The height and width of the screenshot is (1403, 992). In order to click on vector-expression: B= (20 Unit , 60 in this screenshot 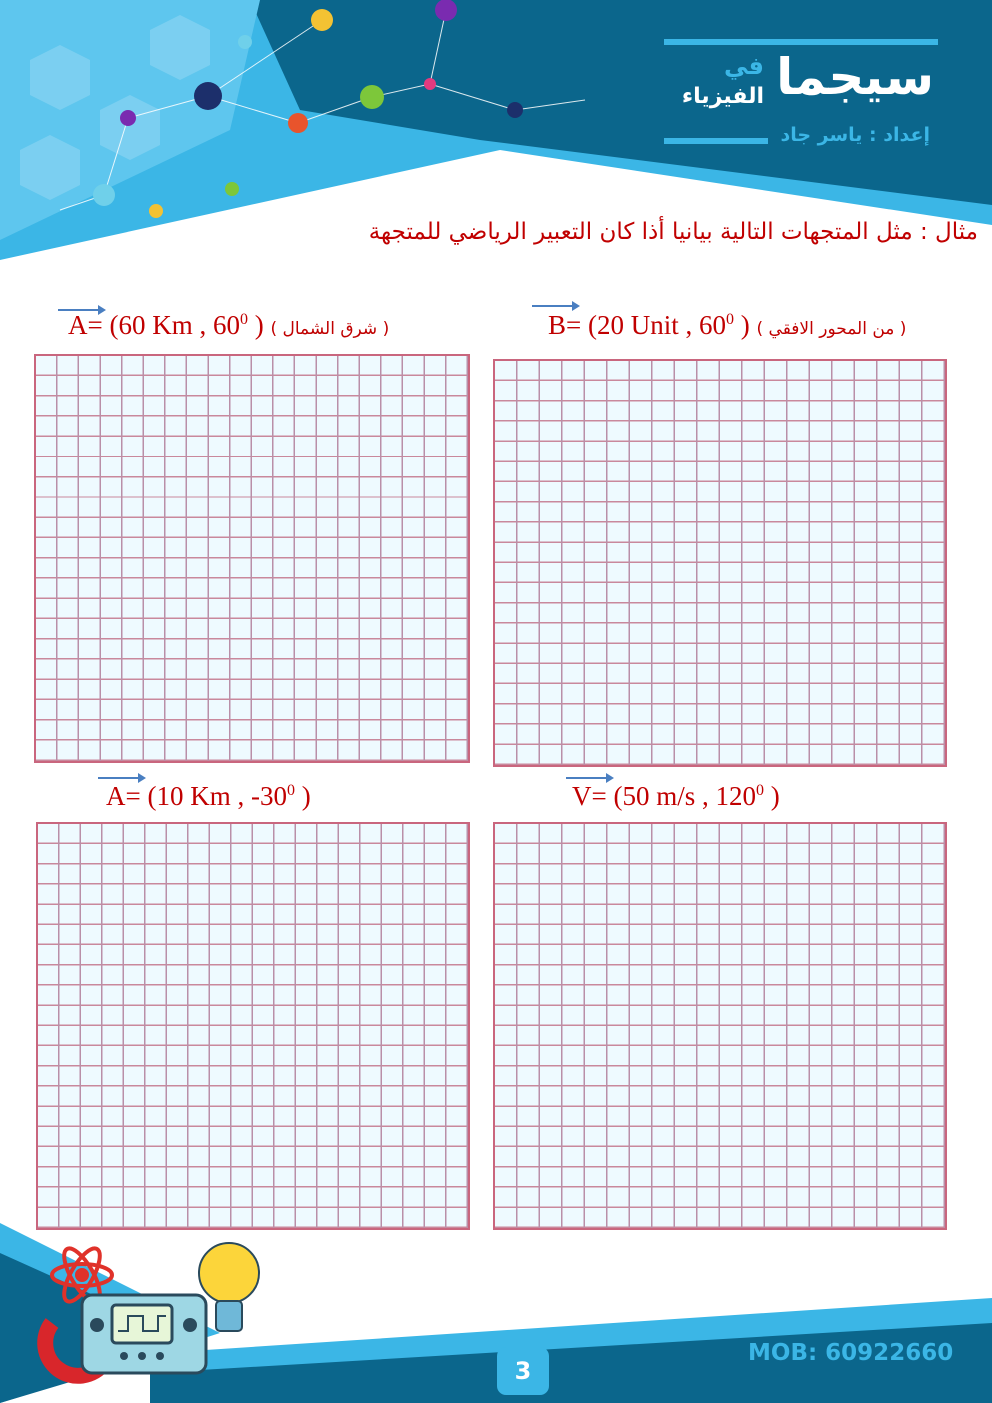, I will do `click(637, 325)`.